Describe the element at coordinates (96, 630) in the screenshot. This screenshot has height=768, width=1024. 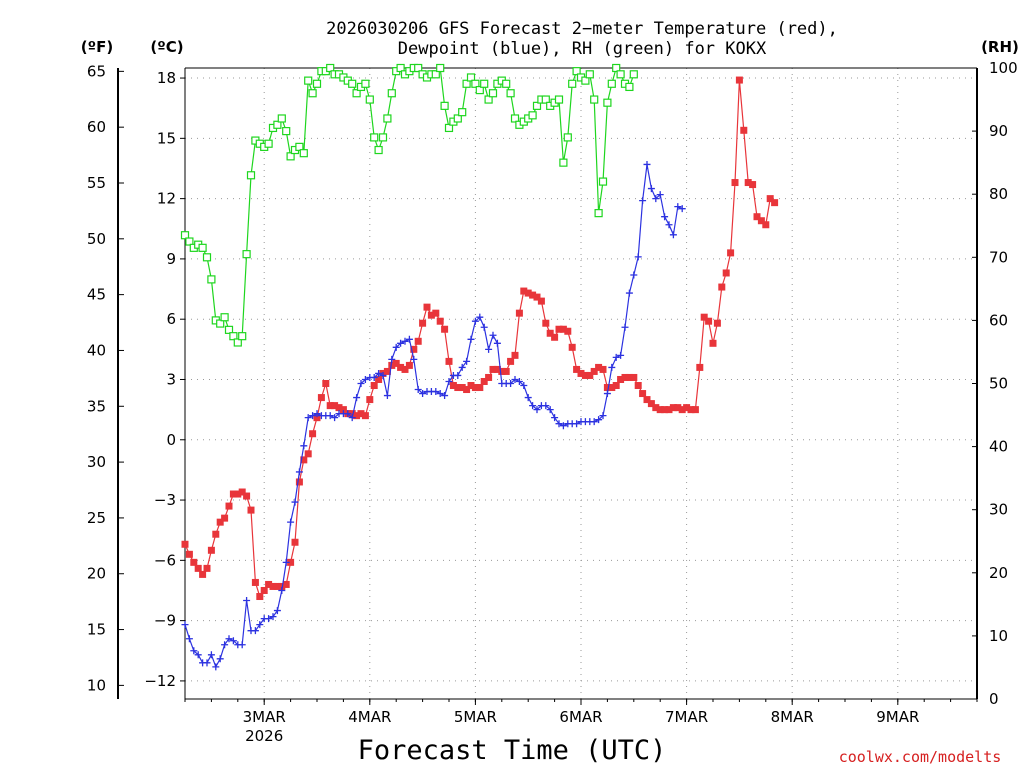
I see `fahrenheit-tick-label: 15` at that location.